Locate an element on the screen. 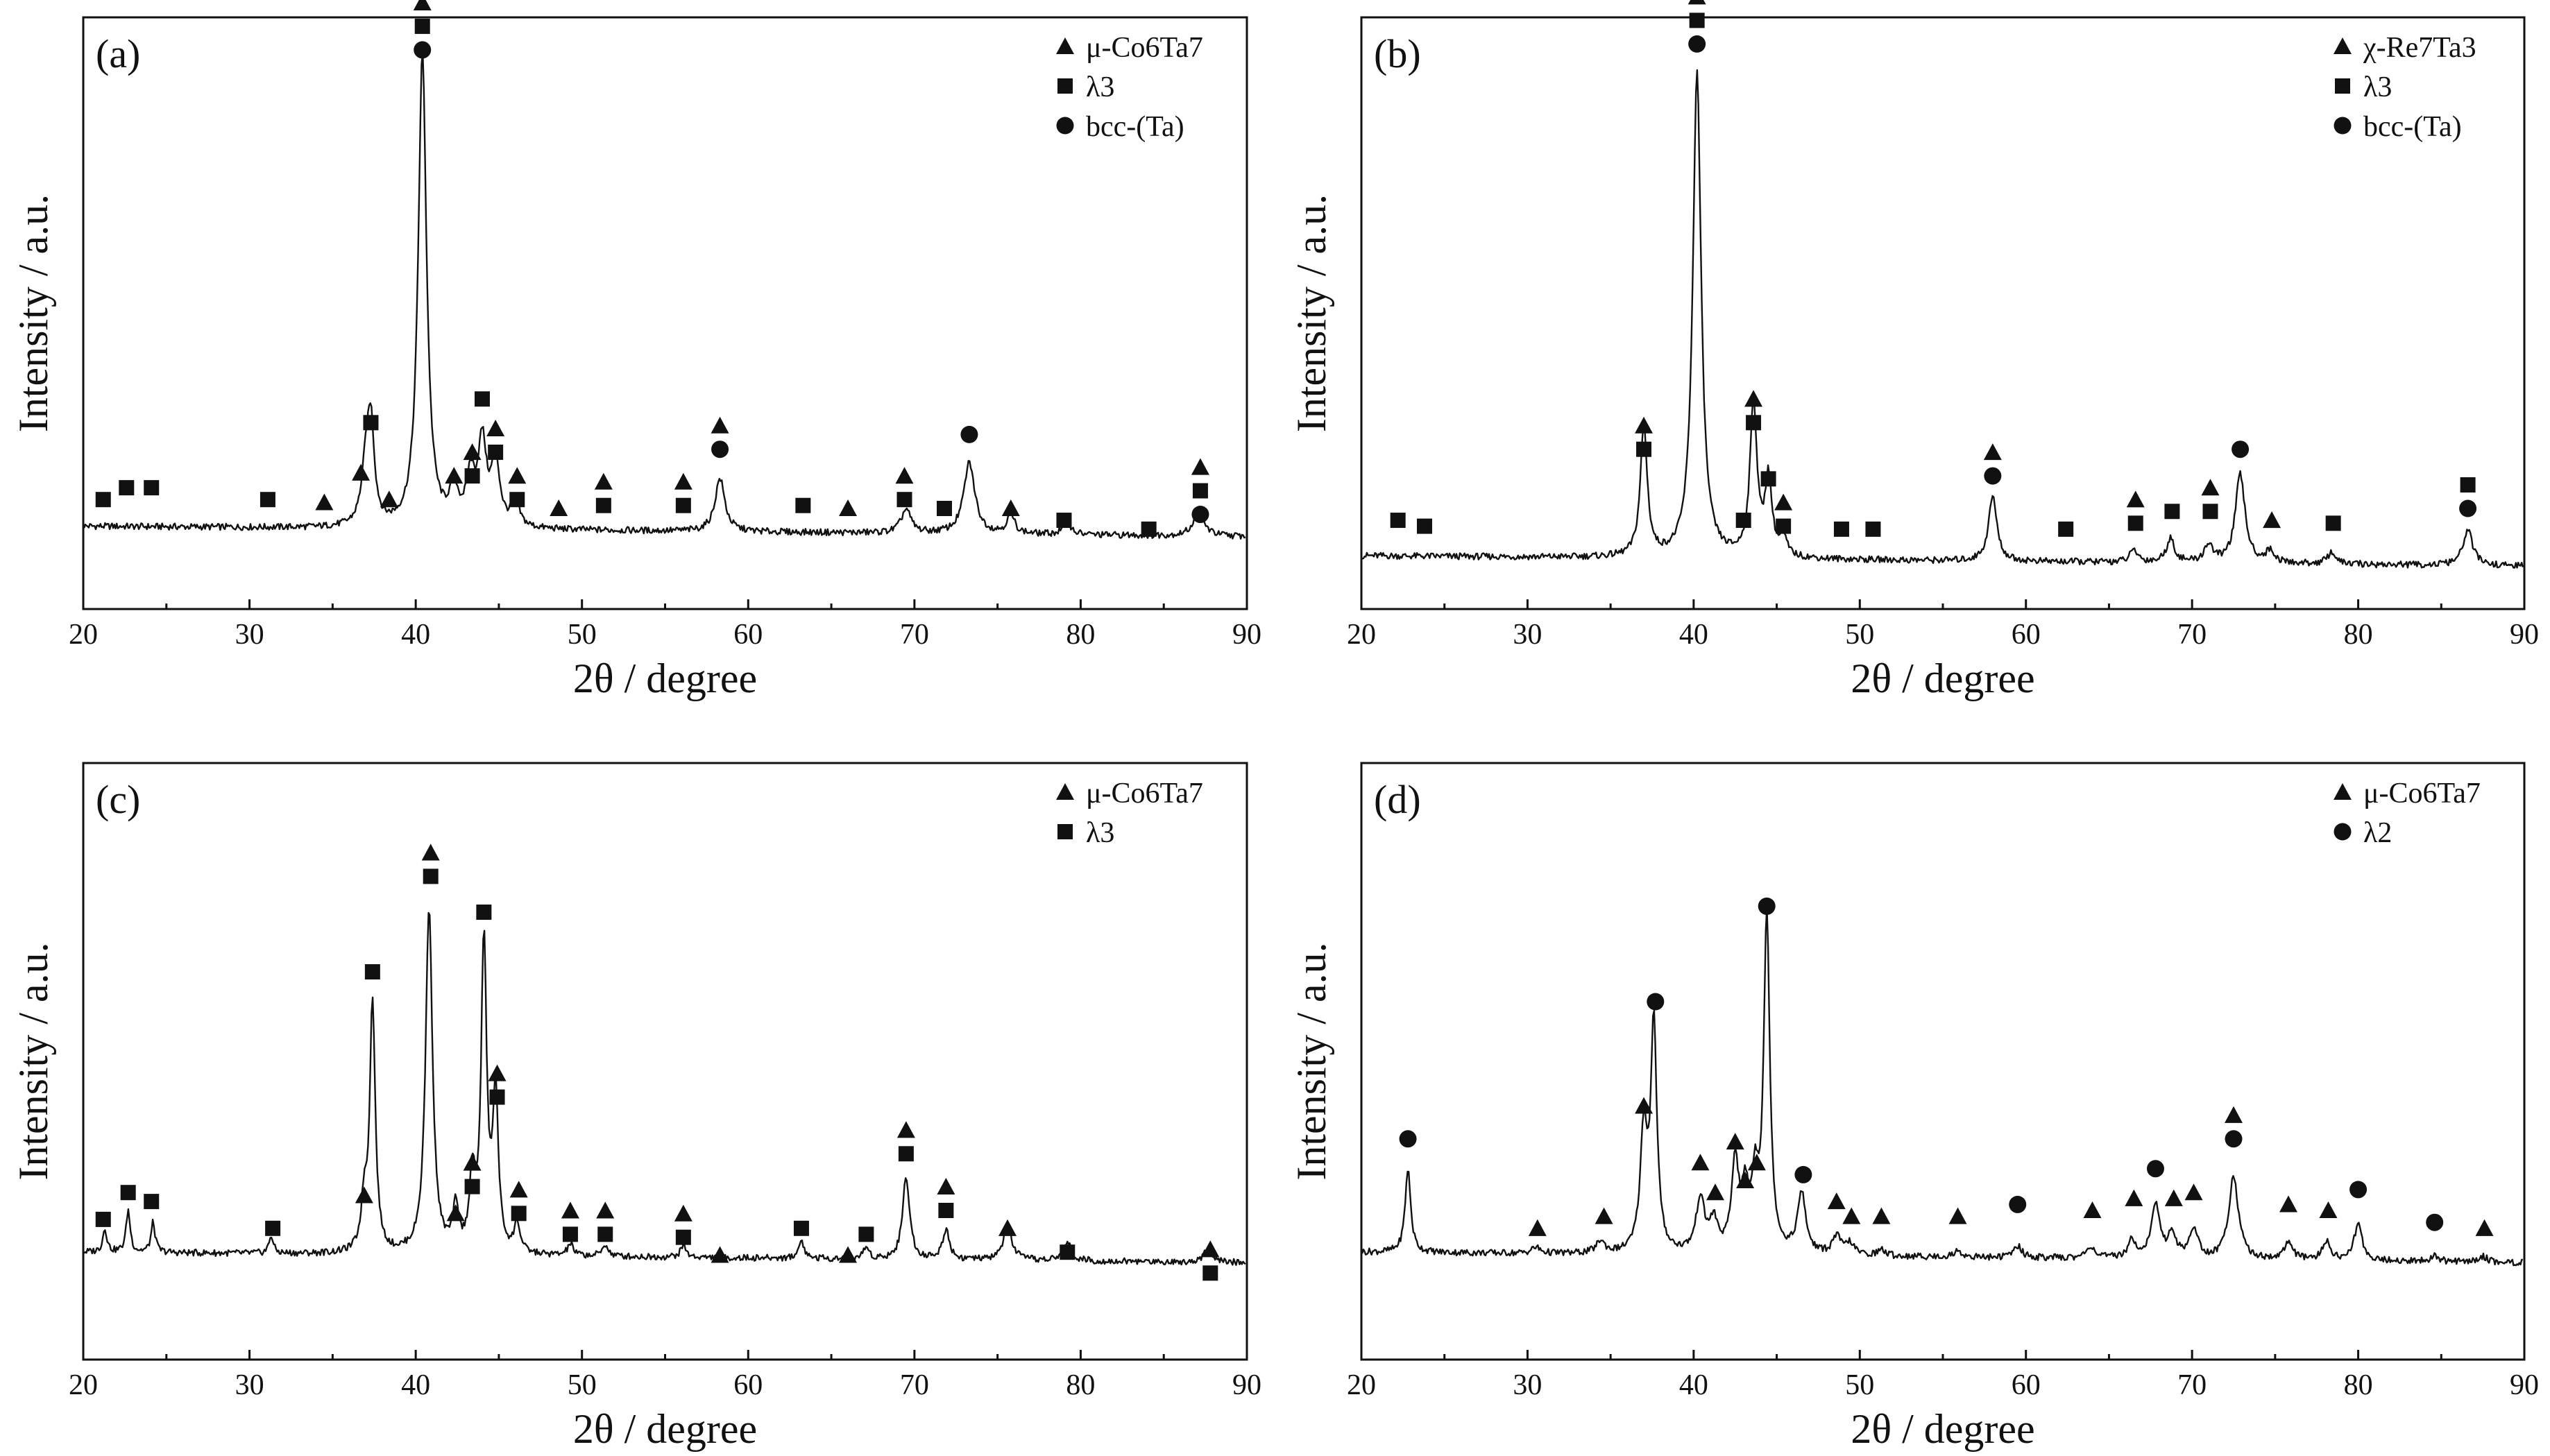 The image size is (2550, 1456). x-tick-label: 20 is located at coordinates (1361, 635).